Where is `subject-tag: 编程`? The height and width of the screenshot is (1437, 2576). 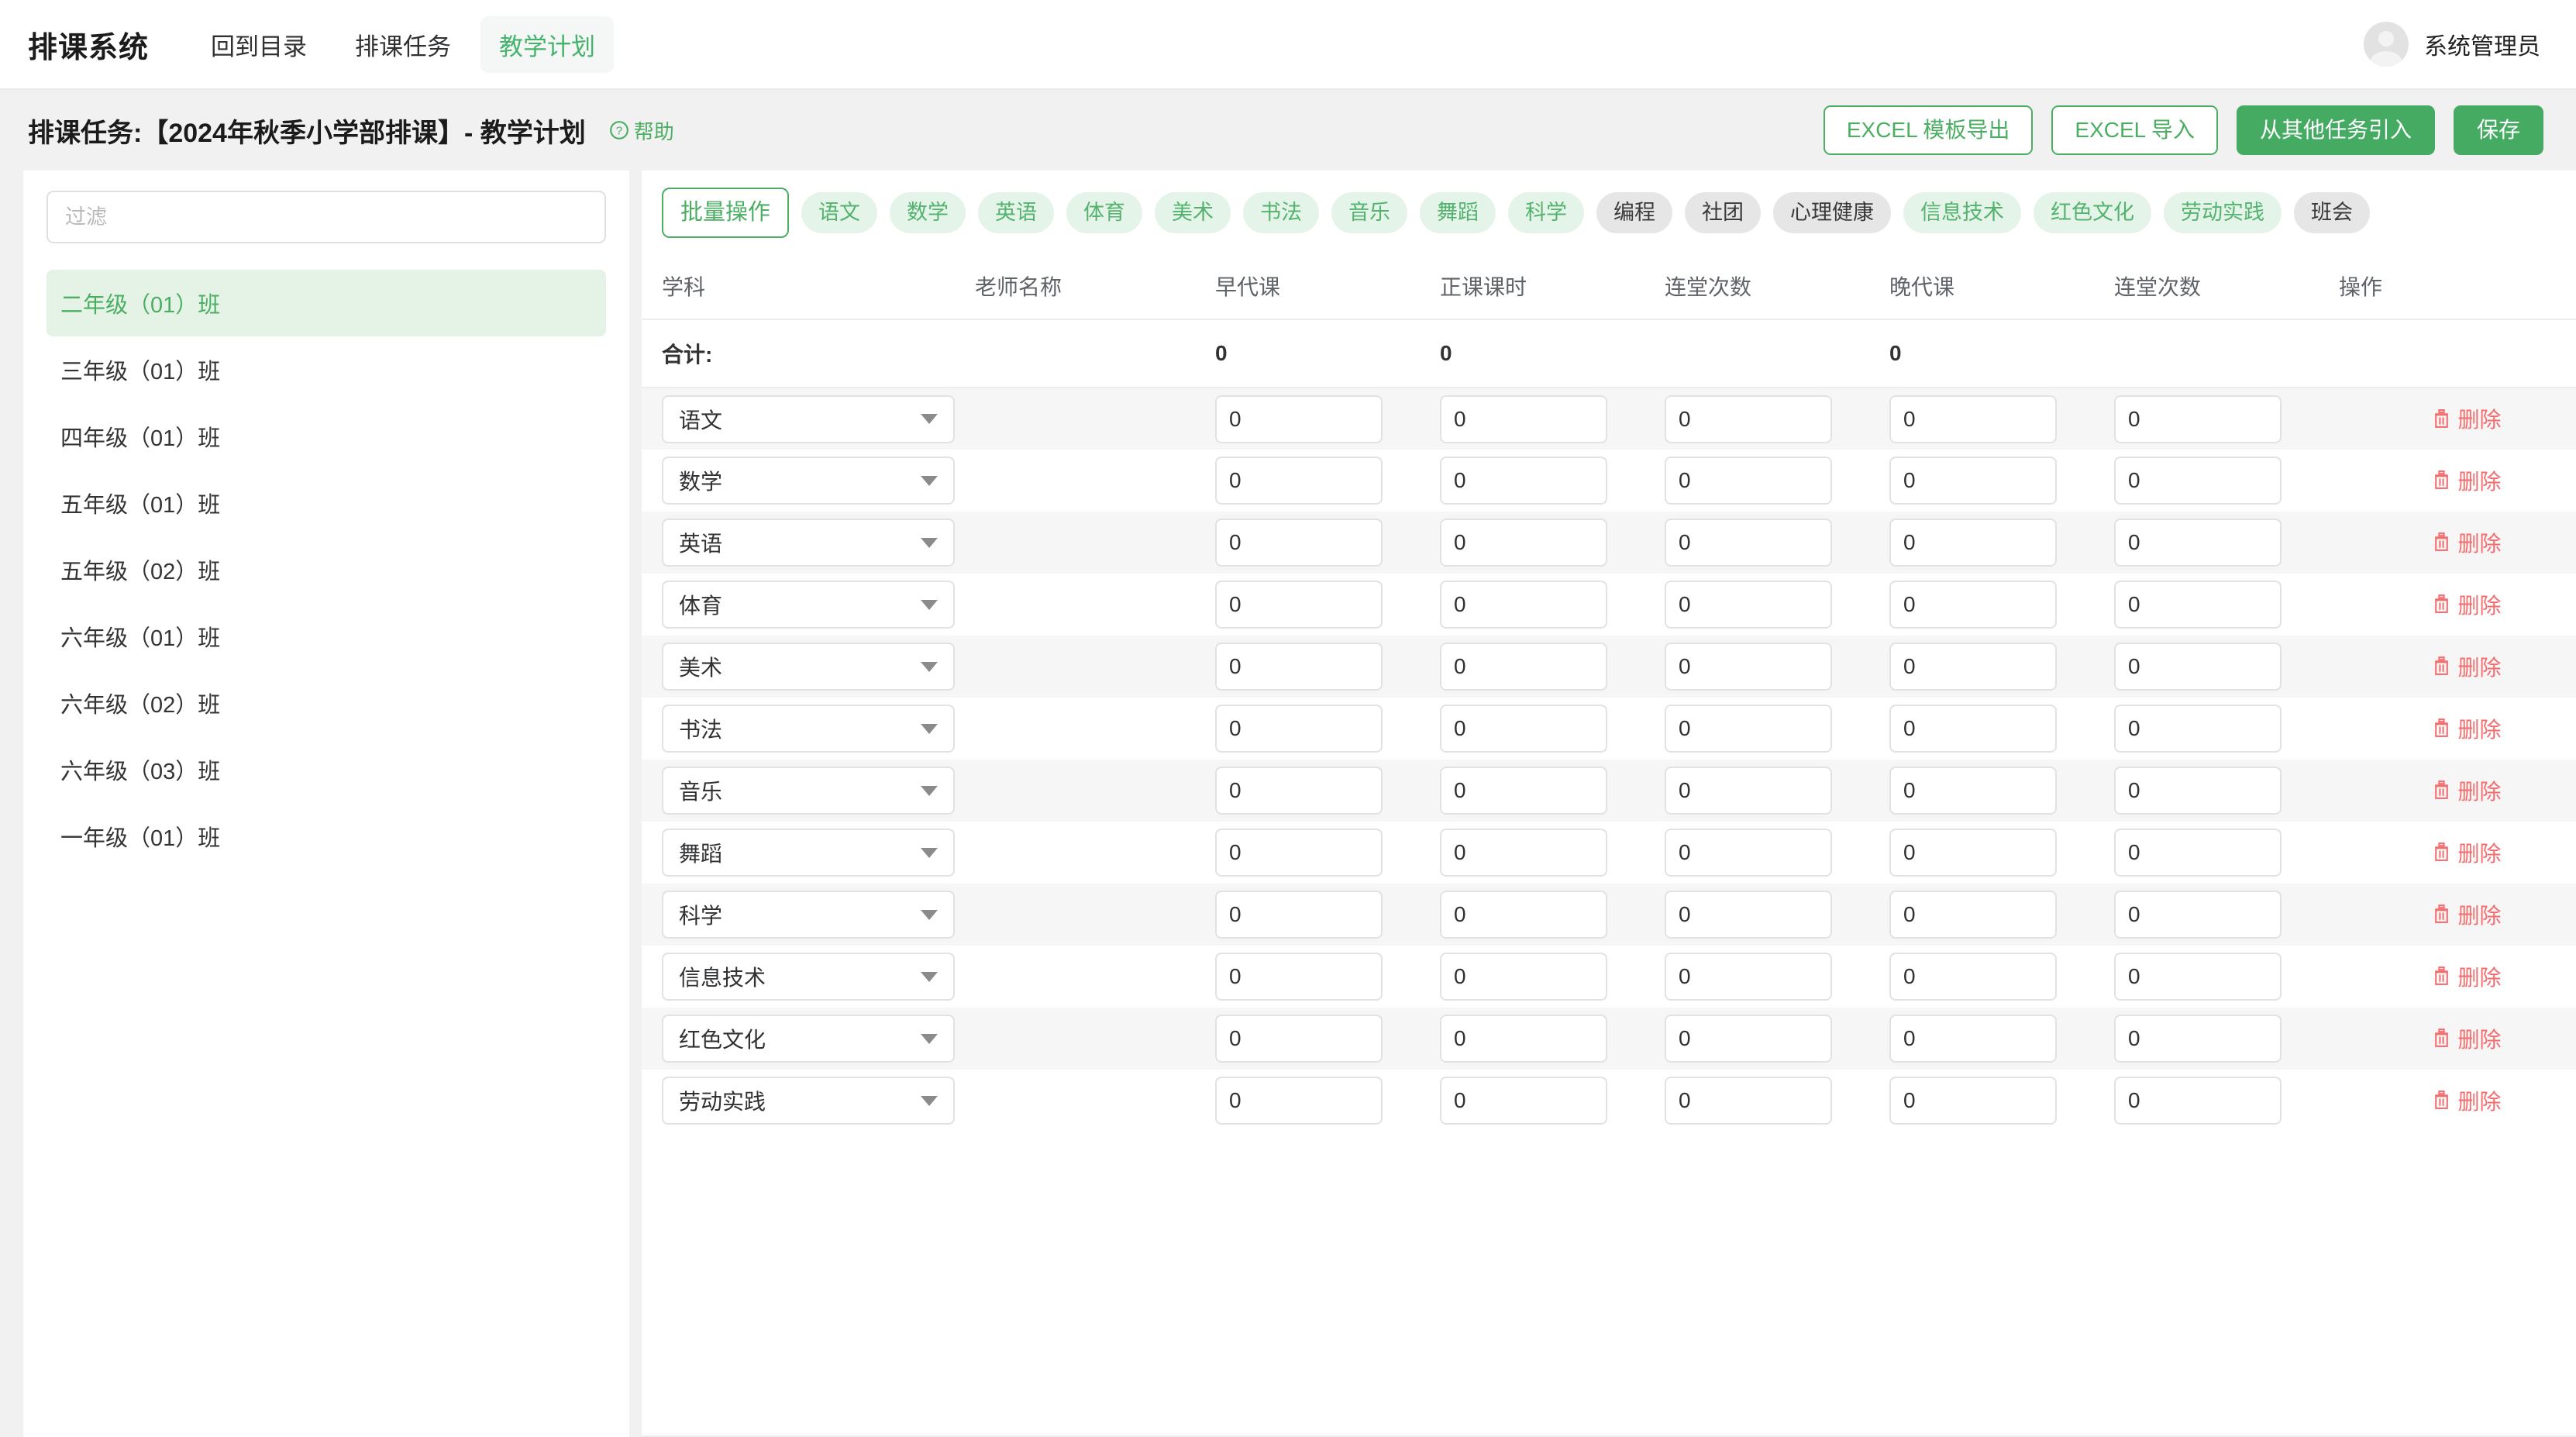
subject-tag: 编程 is located at coordinates (1634, 212).